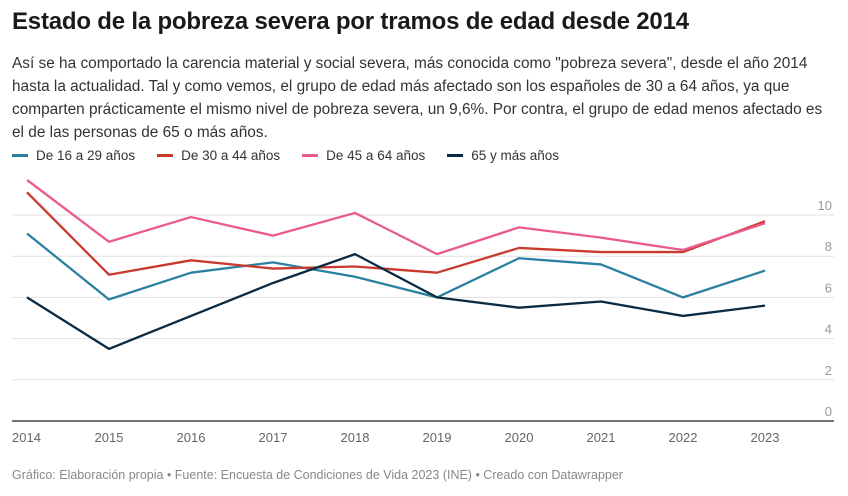  What do you see at coordinates (26, 437) in the screenshot?
I see `x-tick-label: 2014` at bounding box center [26, 437].